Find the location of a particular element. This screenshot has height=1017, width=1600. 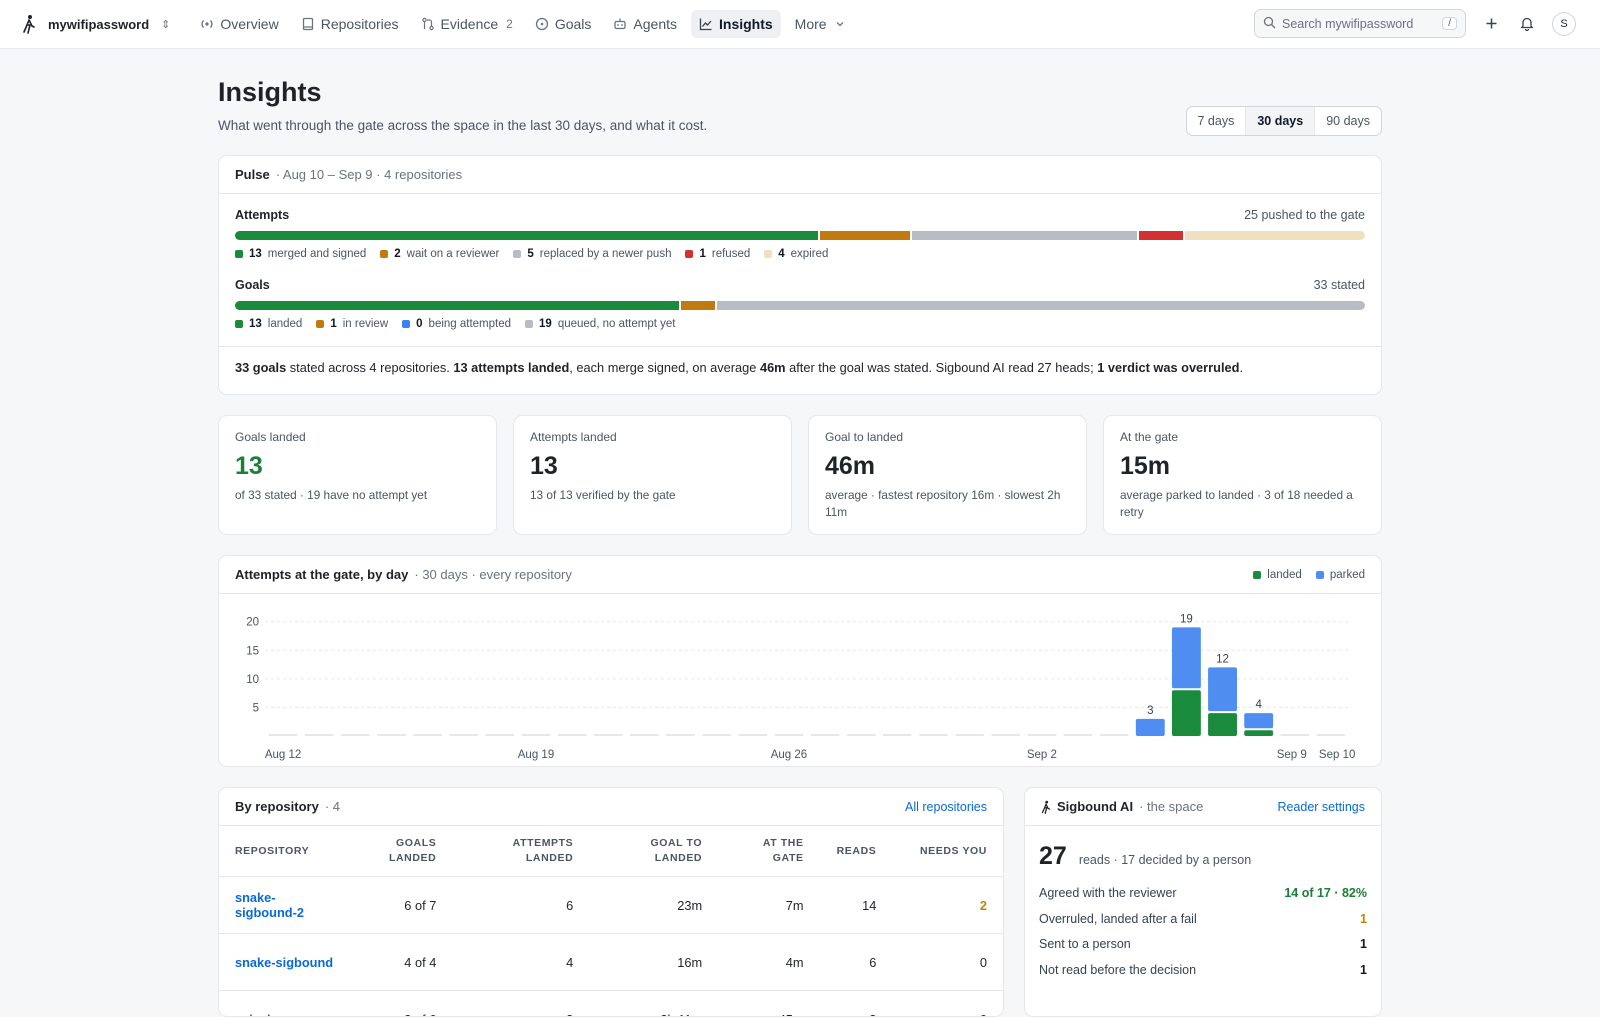

workspace-switcher: mywifipassword ⇕ is located at coordinates (95, 24).